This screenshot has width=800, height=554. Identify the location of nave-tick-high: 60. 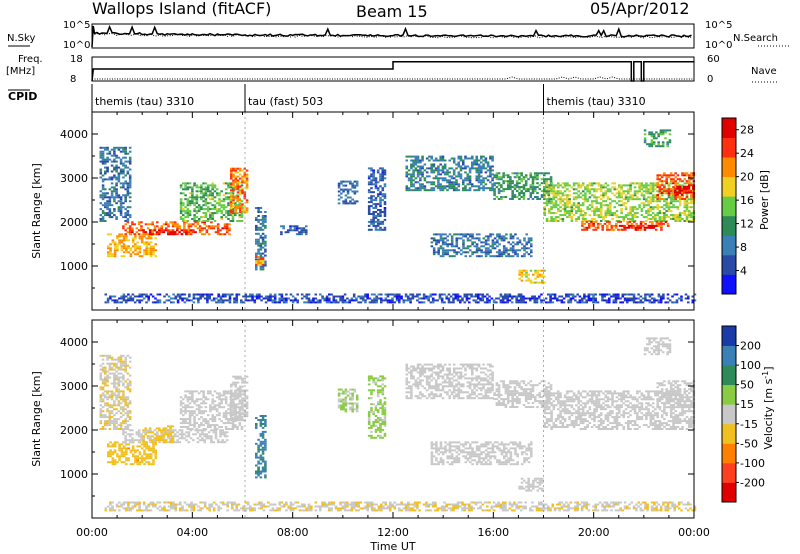
(713, 59).